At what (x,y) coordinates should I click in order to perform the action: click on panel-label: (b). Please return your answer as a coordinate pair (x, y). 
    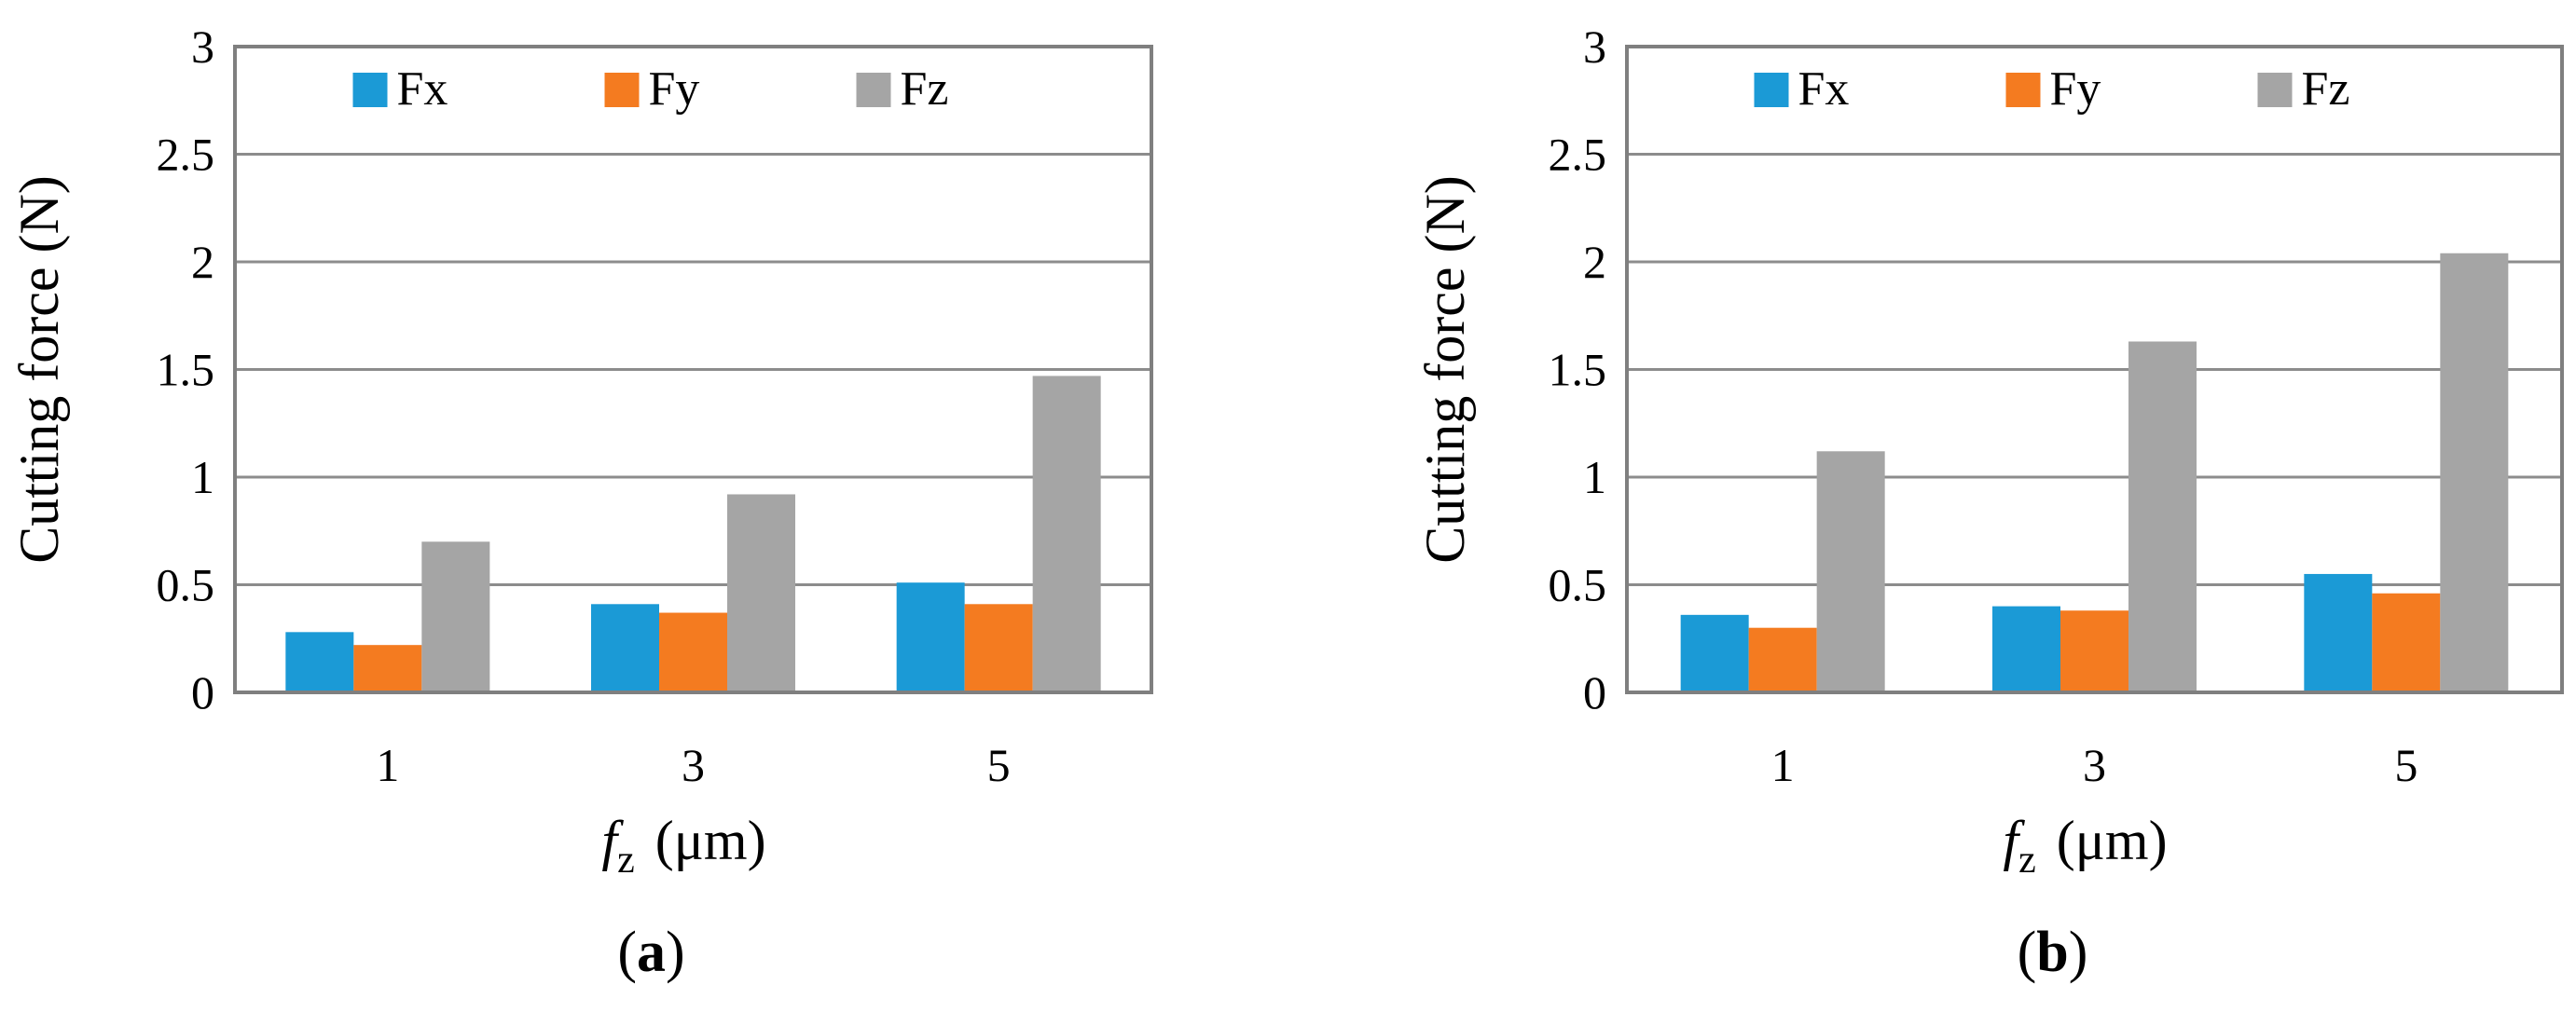
    Looking at the image, I should click on (2053, 952).